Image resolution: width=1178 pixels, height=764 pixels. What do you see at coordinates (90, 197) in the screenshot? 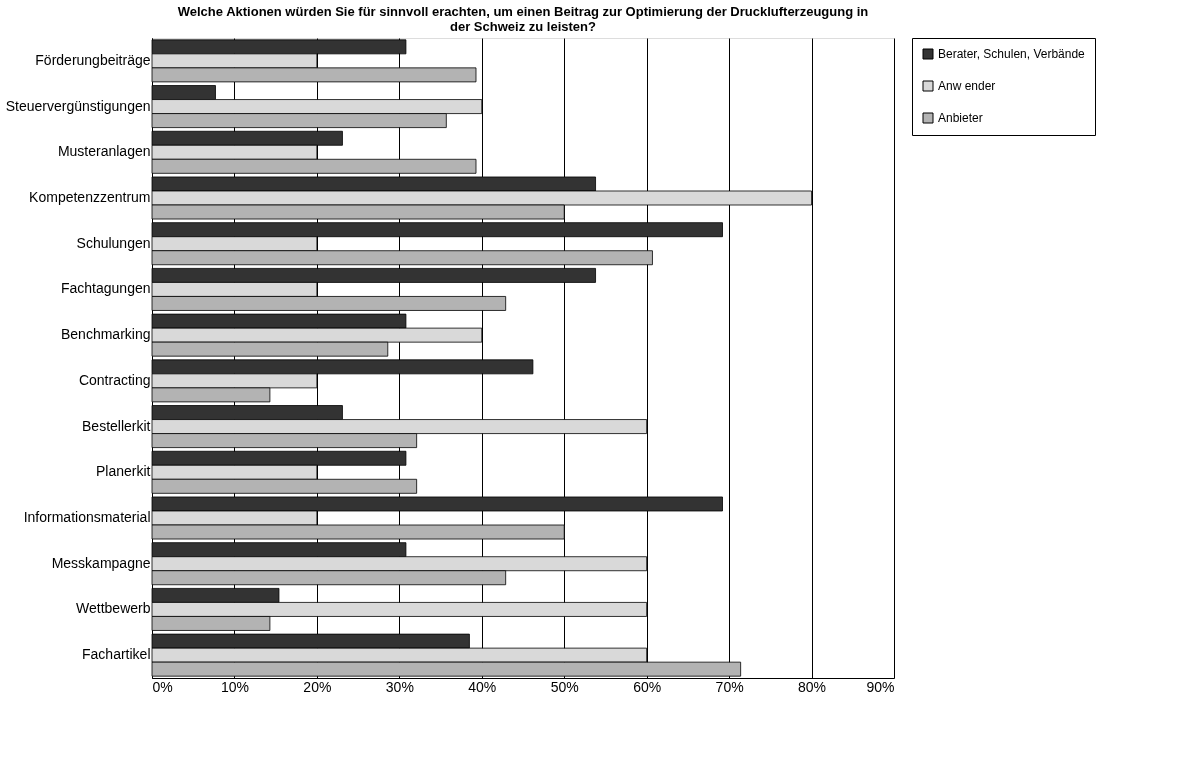
I see `y-tick-label: Kompetenzzentrum` at bounding box center [90, 197].